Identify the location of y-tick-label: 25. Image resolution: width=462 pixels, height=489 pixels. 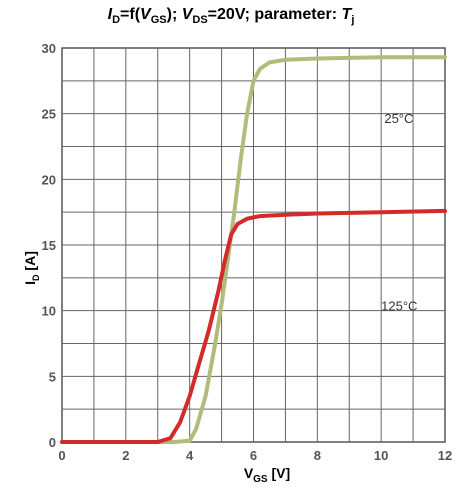
(49, 114).